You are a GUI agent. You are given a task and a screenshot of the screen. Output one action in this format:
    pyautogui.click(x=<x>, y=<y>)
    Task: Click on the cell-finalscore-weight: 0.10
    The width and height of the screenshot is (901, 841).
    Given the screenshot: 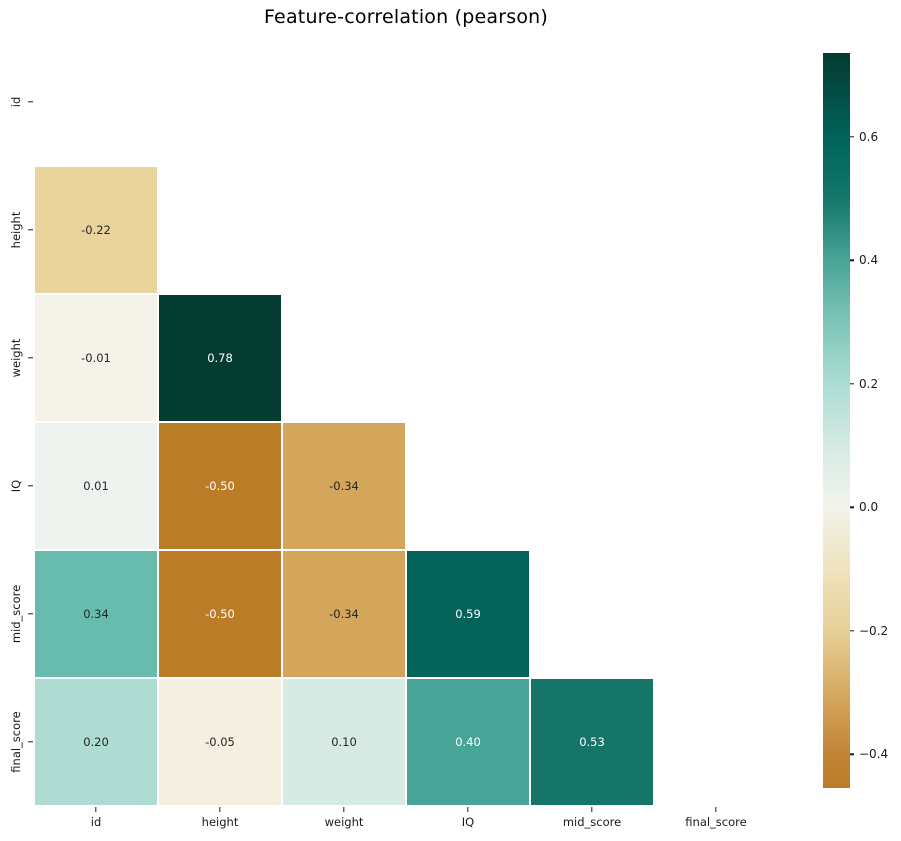 What is the action you would take?
    pyautogui.click(x=344, y=742)
    